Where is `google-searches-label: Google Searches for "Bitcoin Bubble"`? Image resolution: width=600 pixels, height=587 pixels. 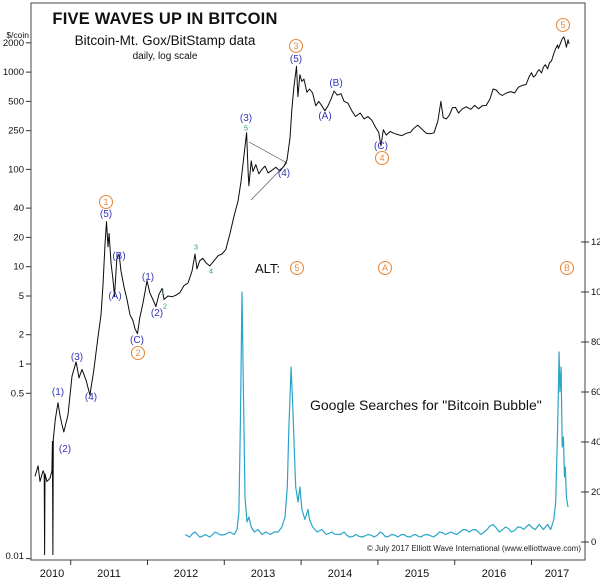
google-searches-label: Google Searches for "Bitcoin Bubble" is located at coordinates (426, 405).